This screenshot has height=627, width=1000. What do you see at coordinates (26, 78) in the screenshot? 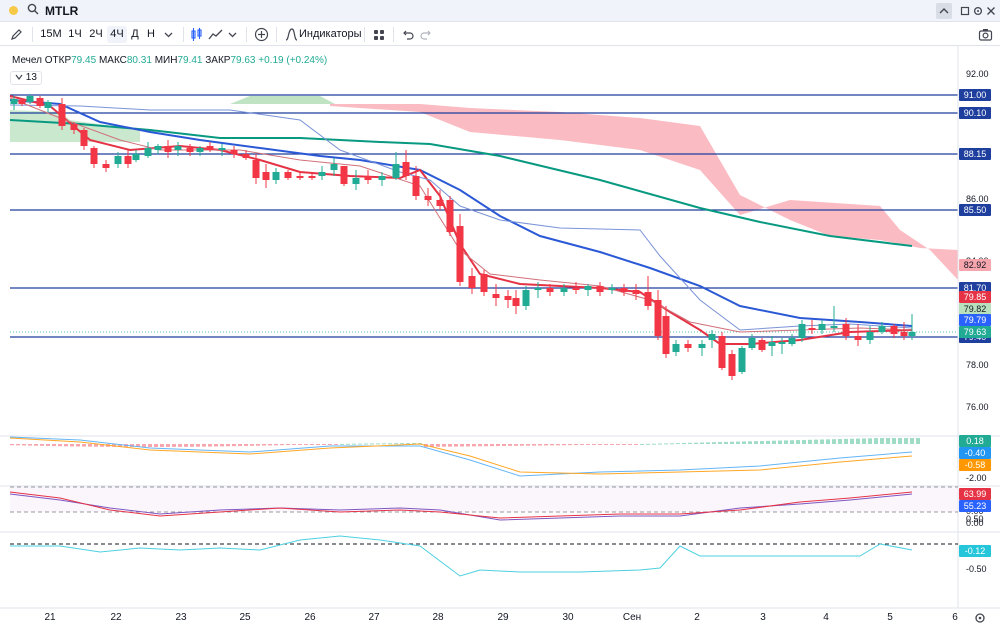
I see `indicators-toggle: 13` at bounding box center [26, 78].